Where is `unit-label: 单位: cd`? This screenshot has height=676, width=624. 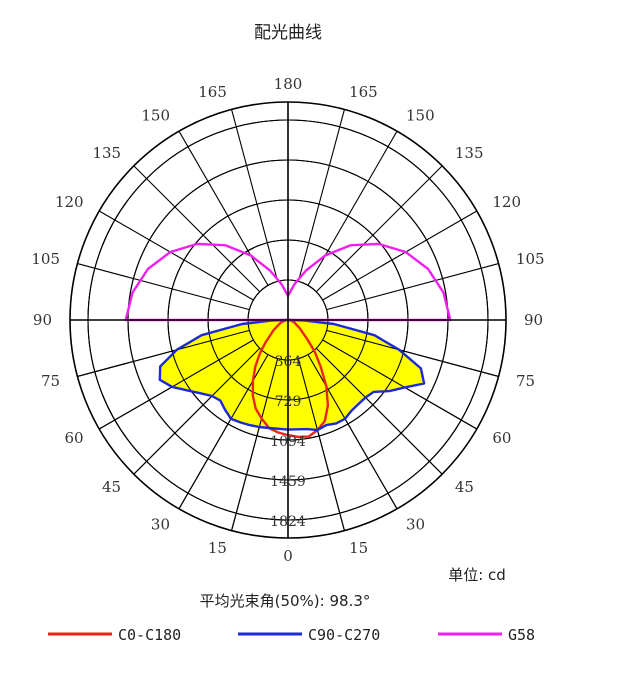 unit-label: 单位: cd is located at coordinates (477, 575).